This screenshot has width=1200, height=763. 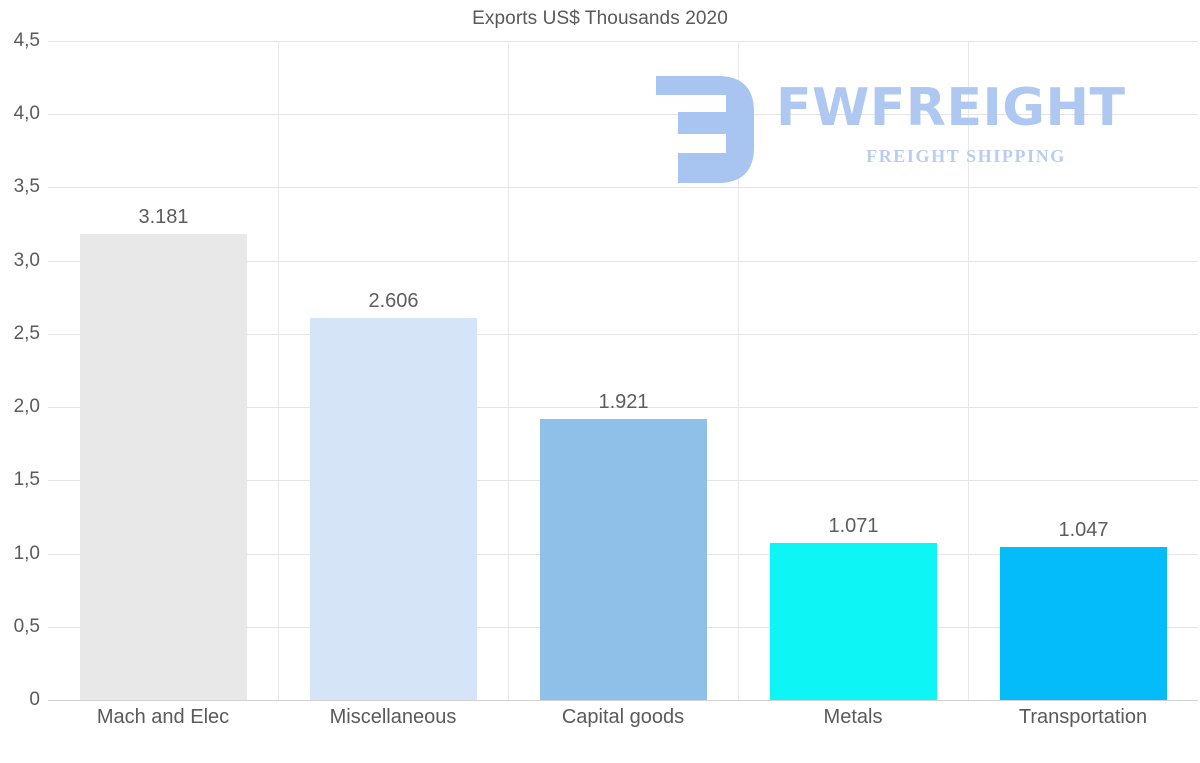 I want to click on x-axis-category-label: Capital goods, so click(x=623, y=717).